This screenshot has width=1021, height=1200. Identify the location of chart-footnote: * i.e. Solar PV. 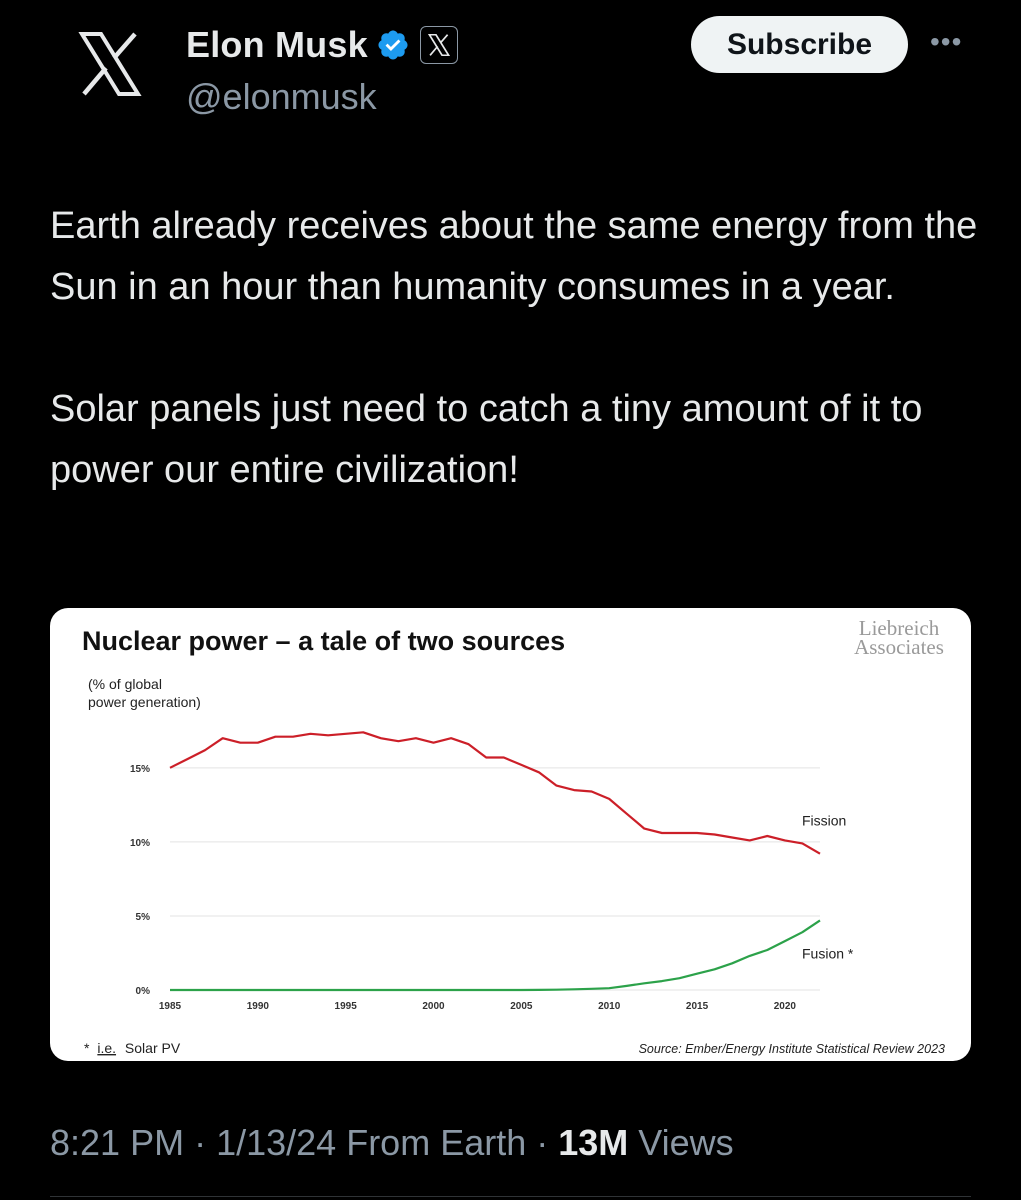
(132, 1048).